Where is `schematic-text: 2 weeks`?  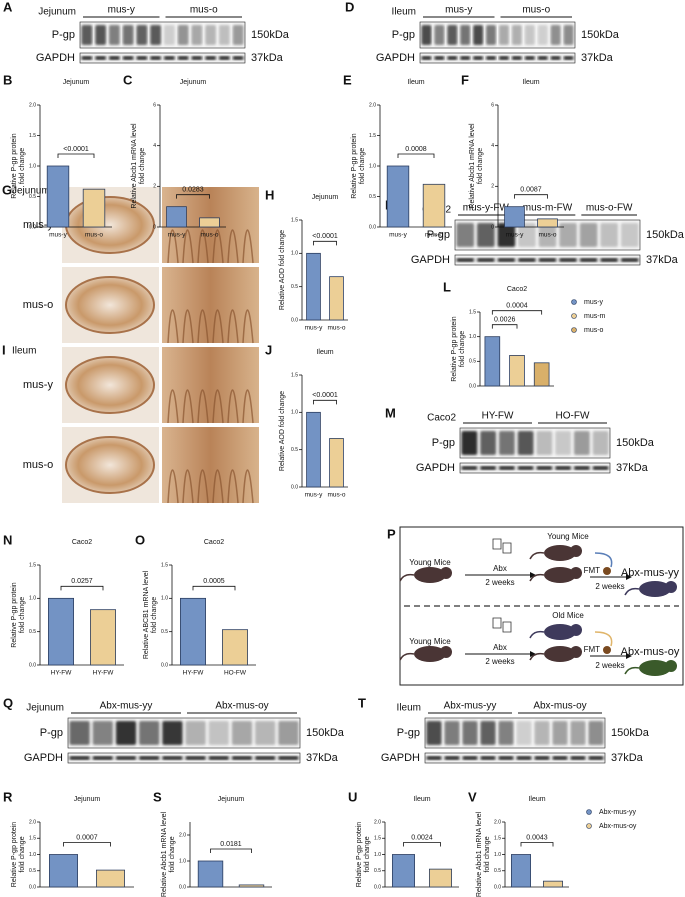 schematic-text: 2 weeks is located at coordinates (499, 582).